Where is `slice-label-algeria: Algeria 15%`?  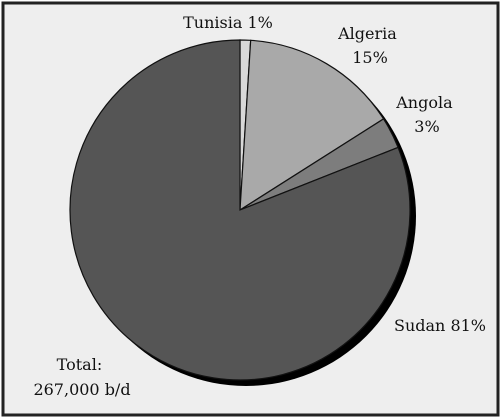
slice-label-algeria: Algeria 15% is located at coordinates (369, 45).